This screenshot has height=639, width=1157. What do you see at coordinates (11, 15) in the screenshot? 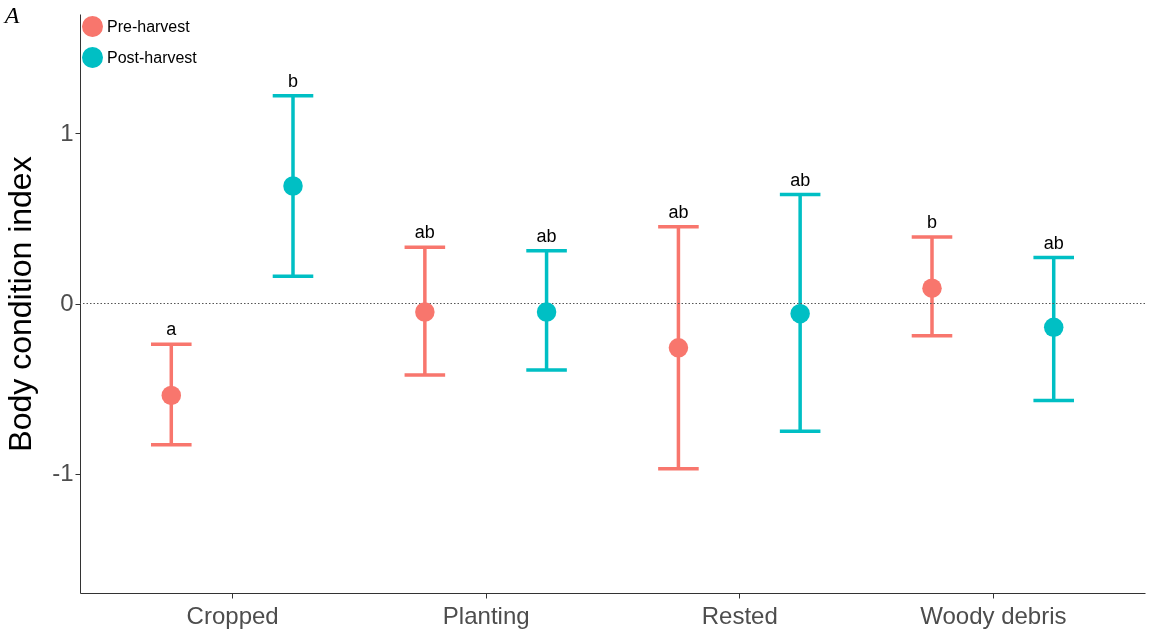
I see `text: A` at bounding box center [11, 15].